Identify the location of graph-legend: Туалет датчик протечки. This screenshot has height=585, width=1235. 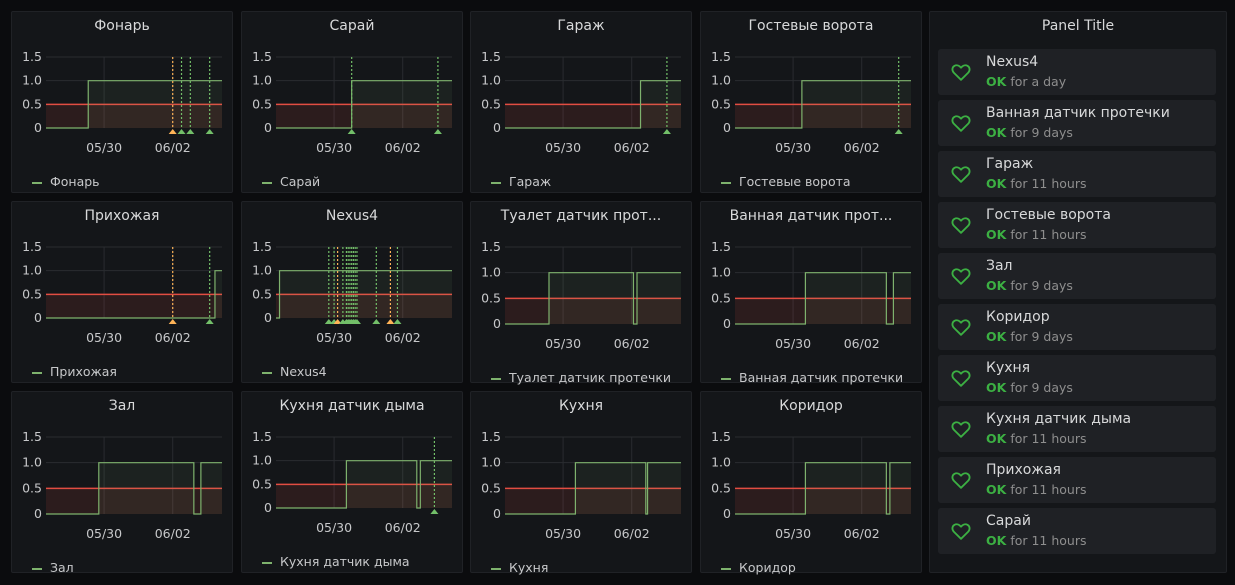
(581, 377).